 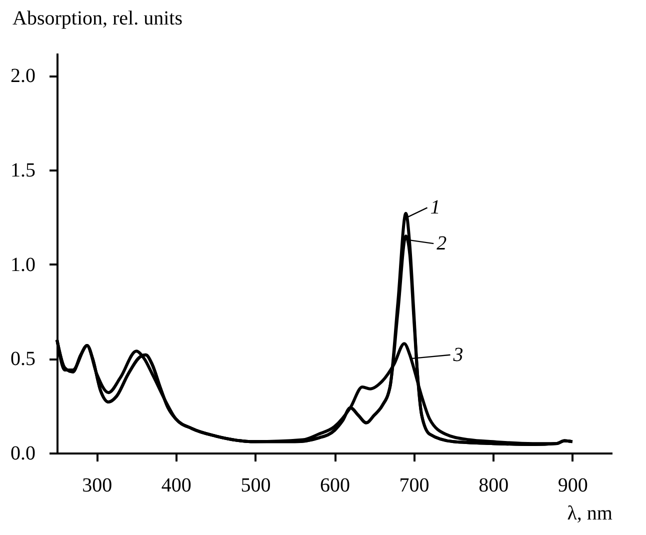 I want to click on y-tick-label: 0.0, so click(x=23, y=453).